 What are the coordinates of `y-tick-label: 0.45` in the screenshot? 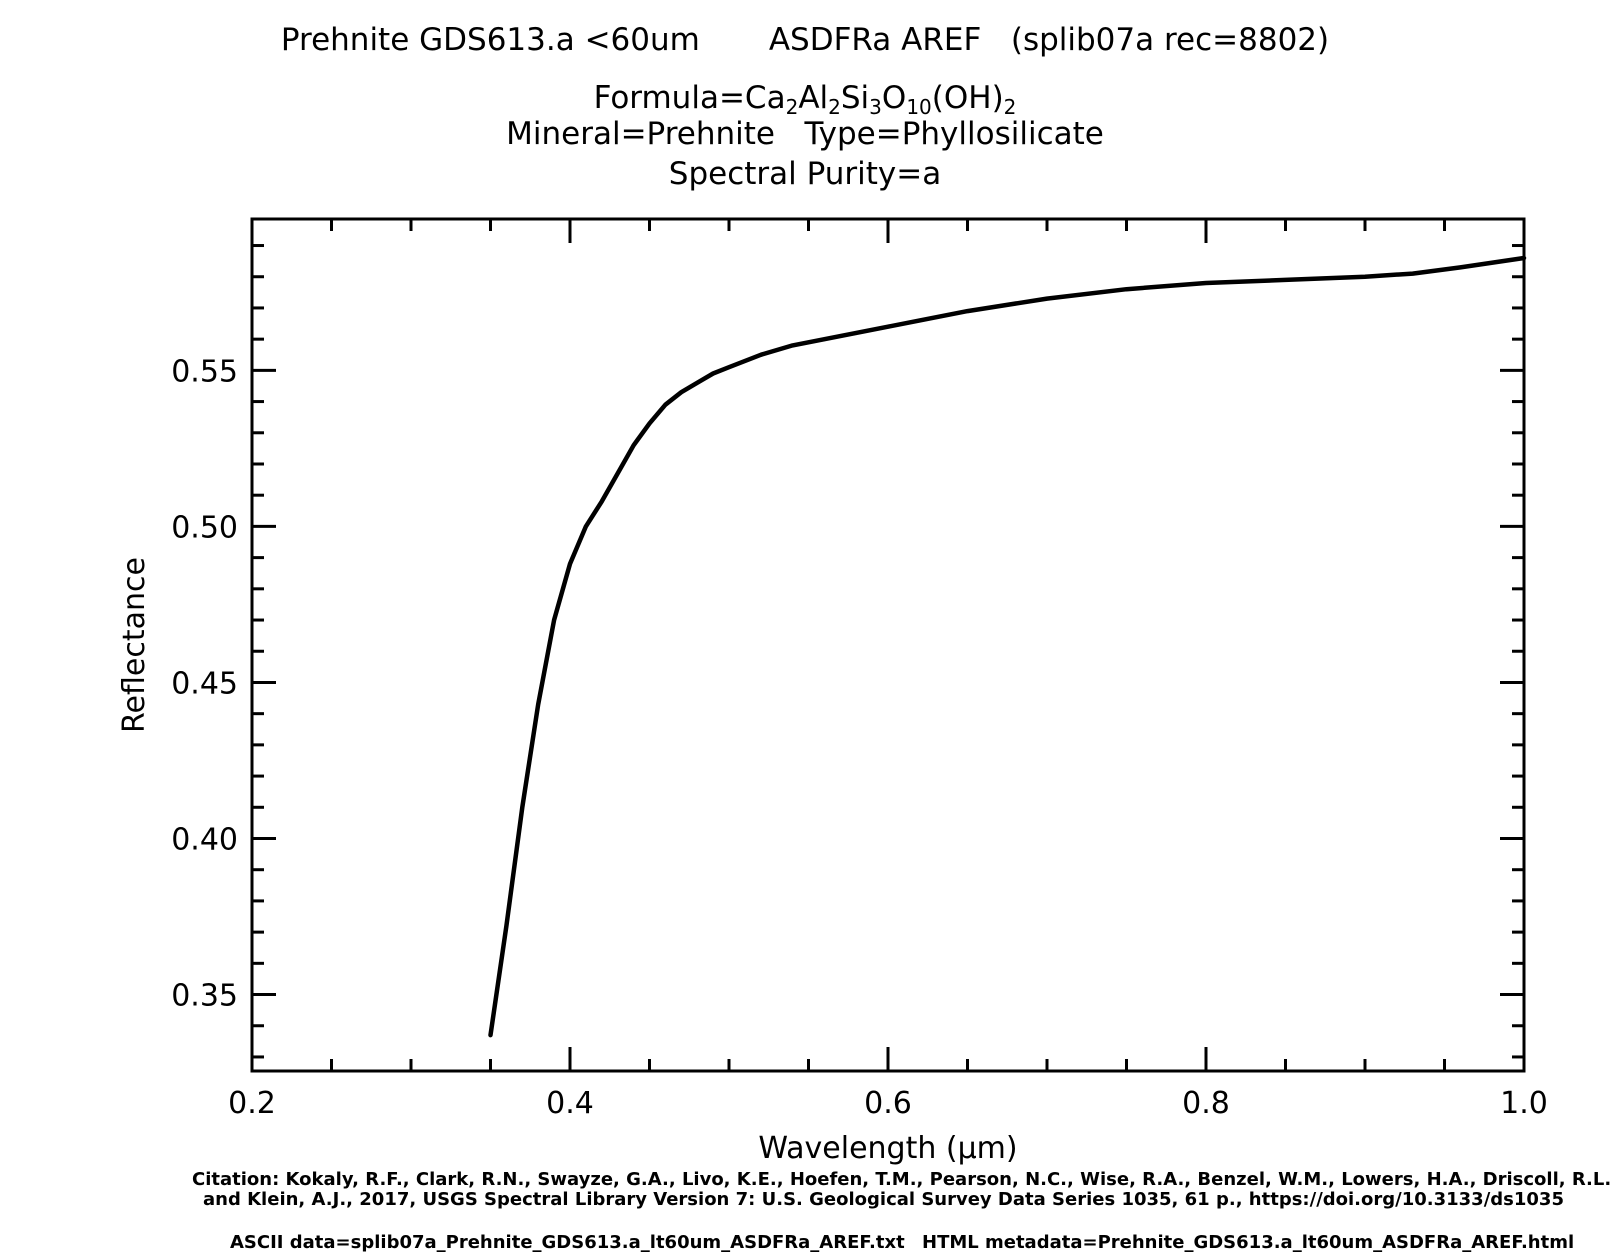 It's located at (204, 683).